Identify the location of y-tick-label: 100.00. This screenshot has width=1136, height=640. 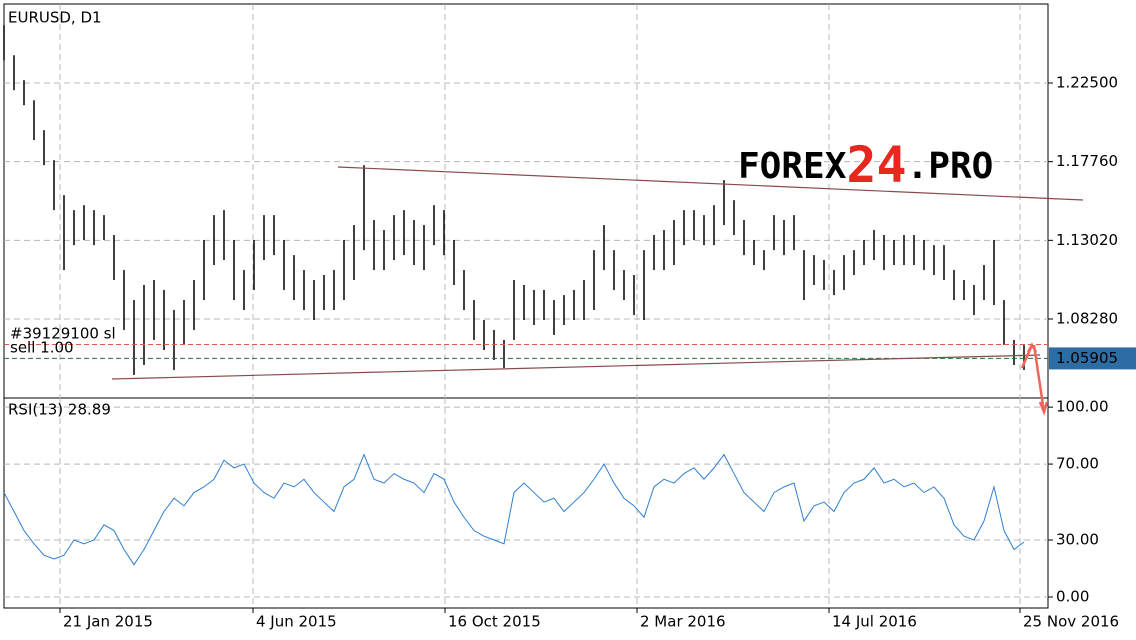
(1082, 407).